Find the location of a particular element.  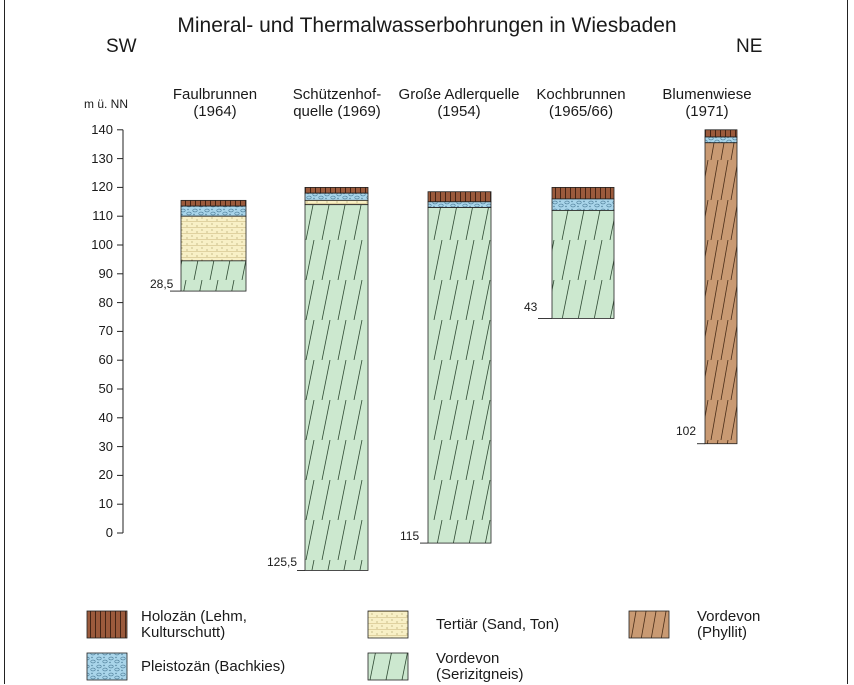

y-axis-tick-label: 70 is located at coordinates (105, 331).